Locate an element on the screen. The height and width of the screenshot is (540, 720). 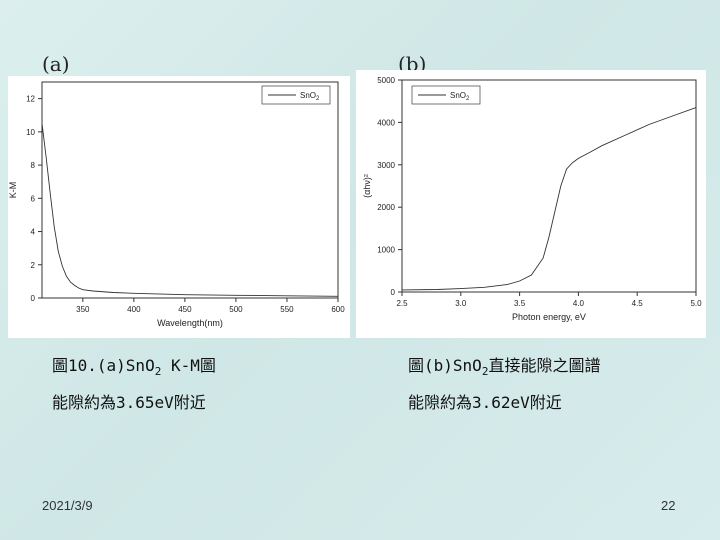
y-tick-label: 2 is located at coordinates (33, 265).